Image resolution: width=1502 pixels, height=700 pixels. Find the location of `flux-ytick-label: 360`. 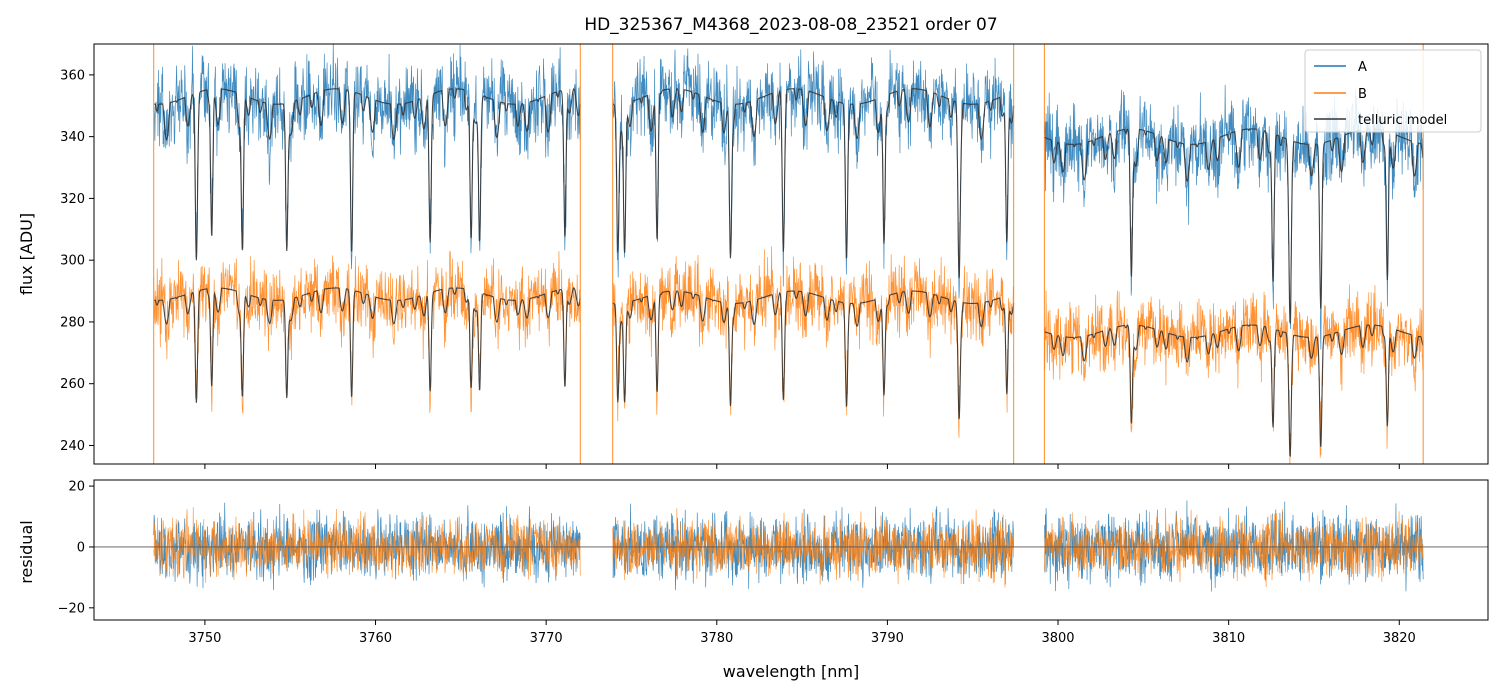

flux-ytick-label: 360 is located at coordinates (72, 75).